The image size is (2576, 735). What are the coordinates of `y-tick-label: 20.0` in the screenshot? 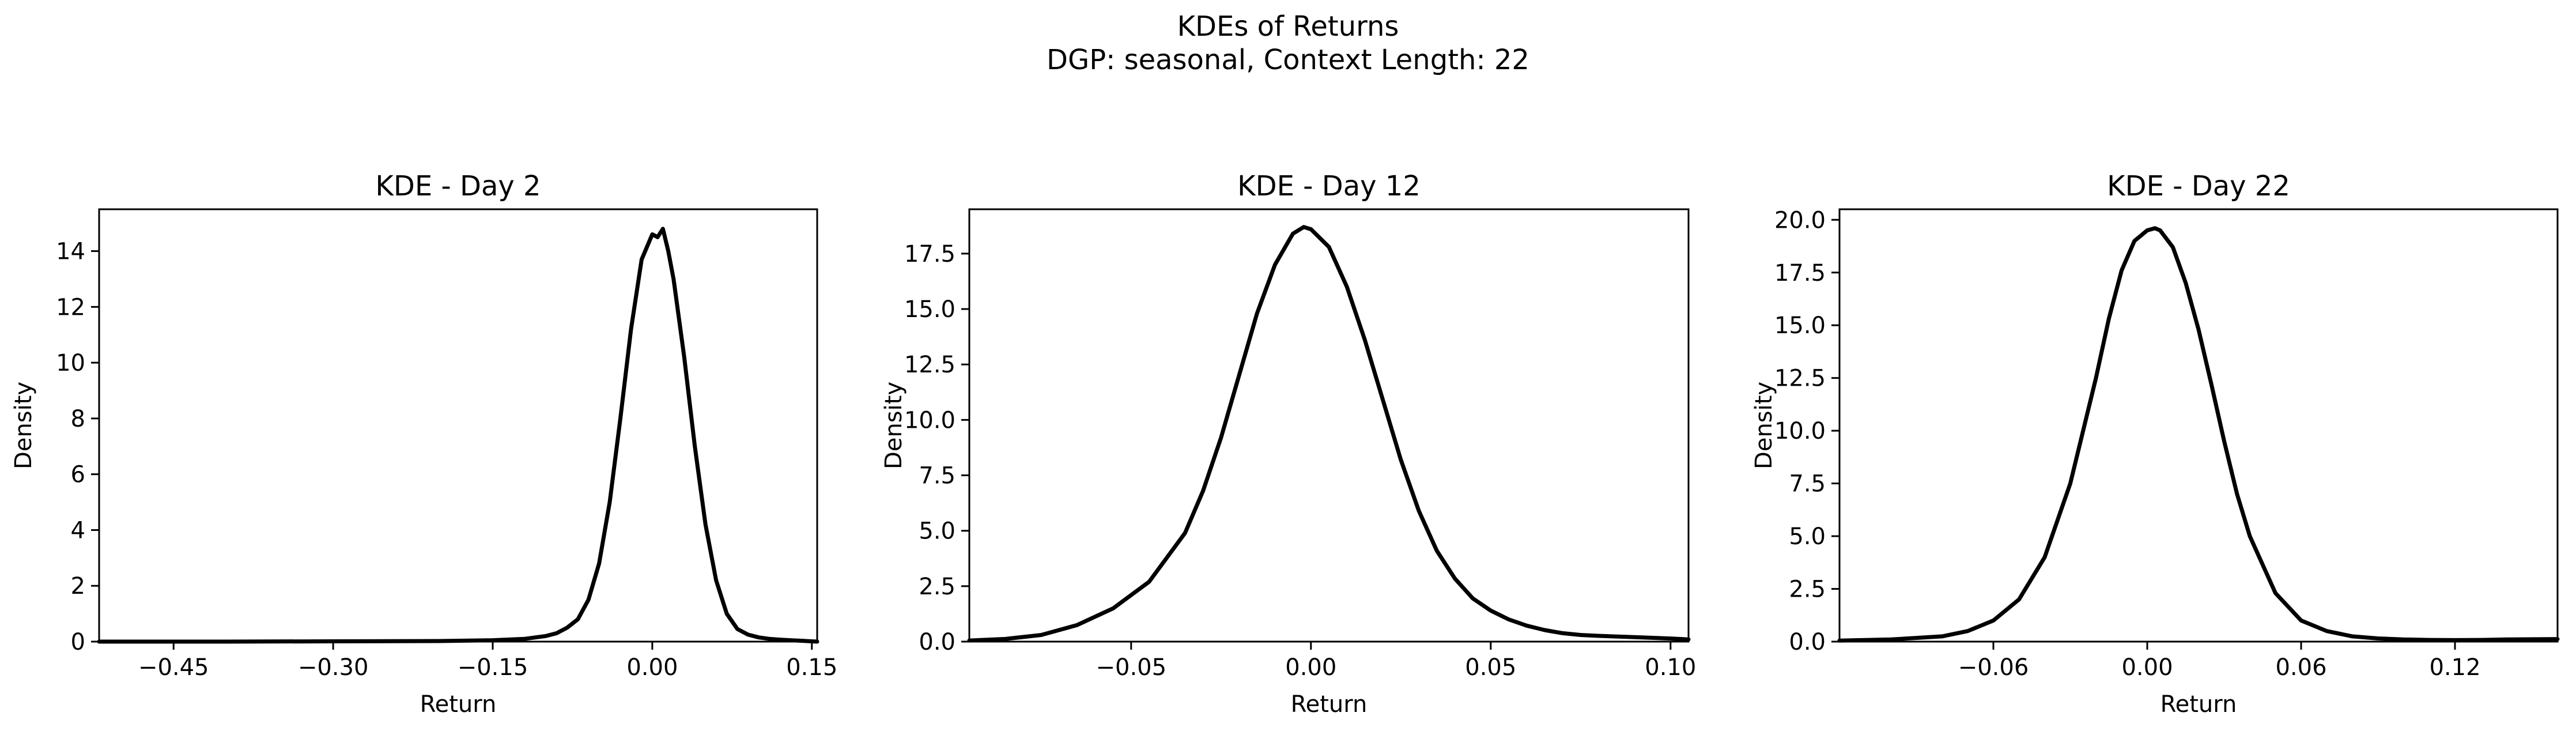 It's located at (1800, 220).